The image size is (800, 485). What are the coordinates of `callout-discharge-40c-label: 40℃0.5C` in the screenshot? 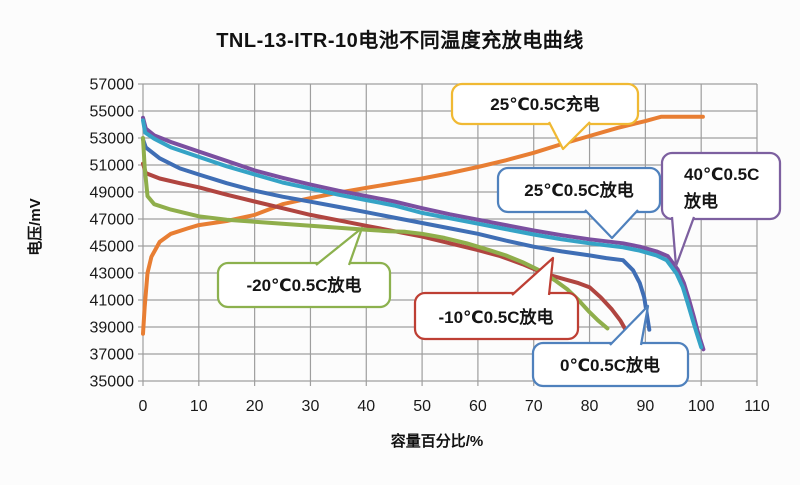 It's located at (721, 174).